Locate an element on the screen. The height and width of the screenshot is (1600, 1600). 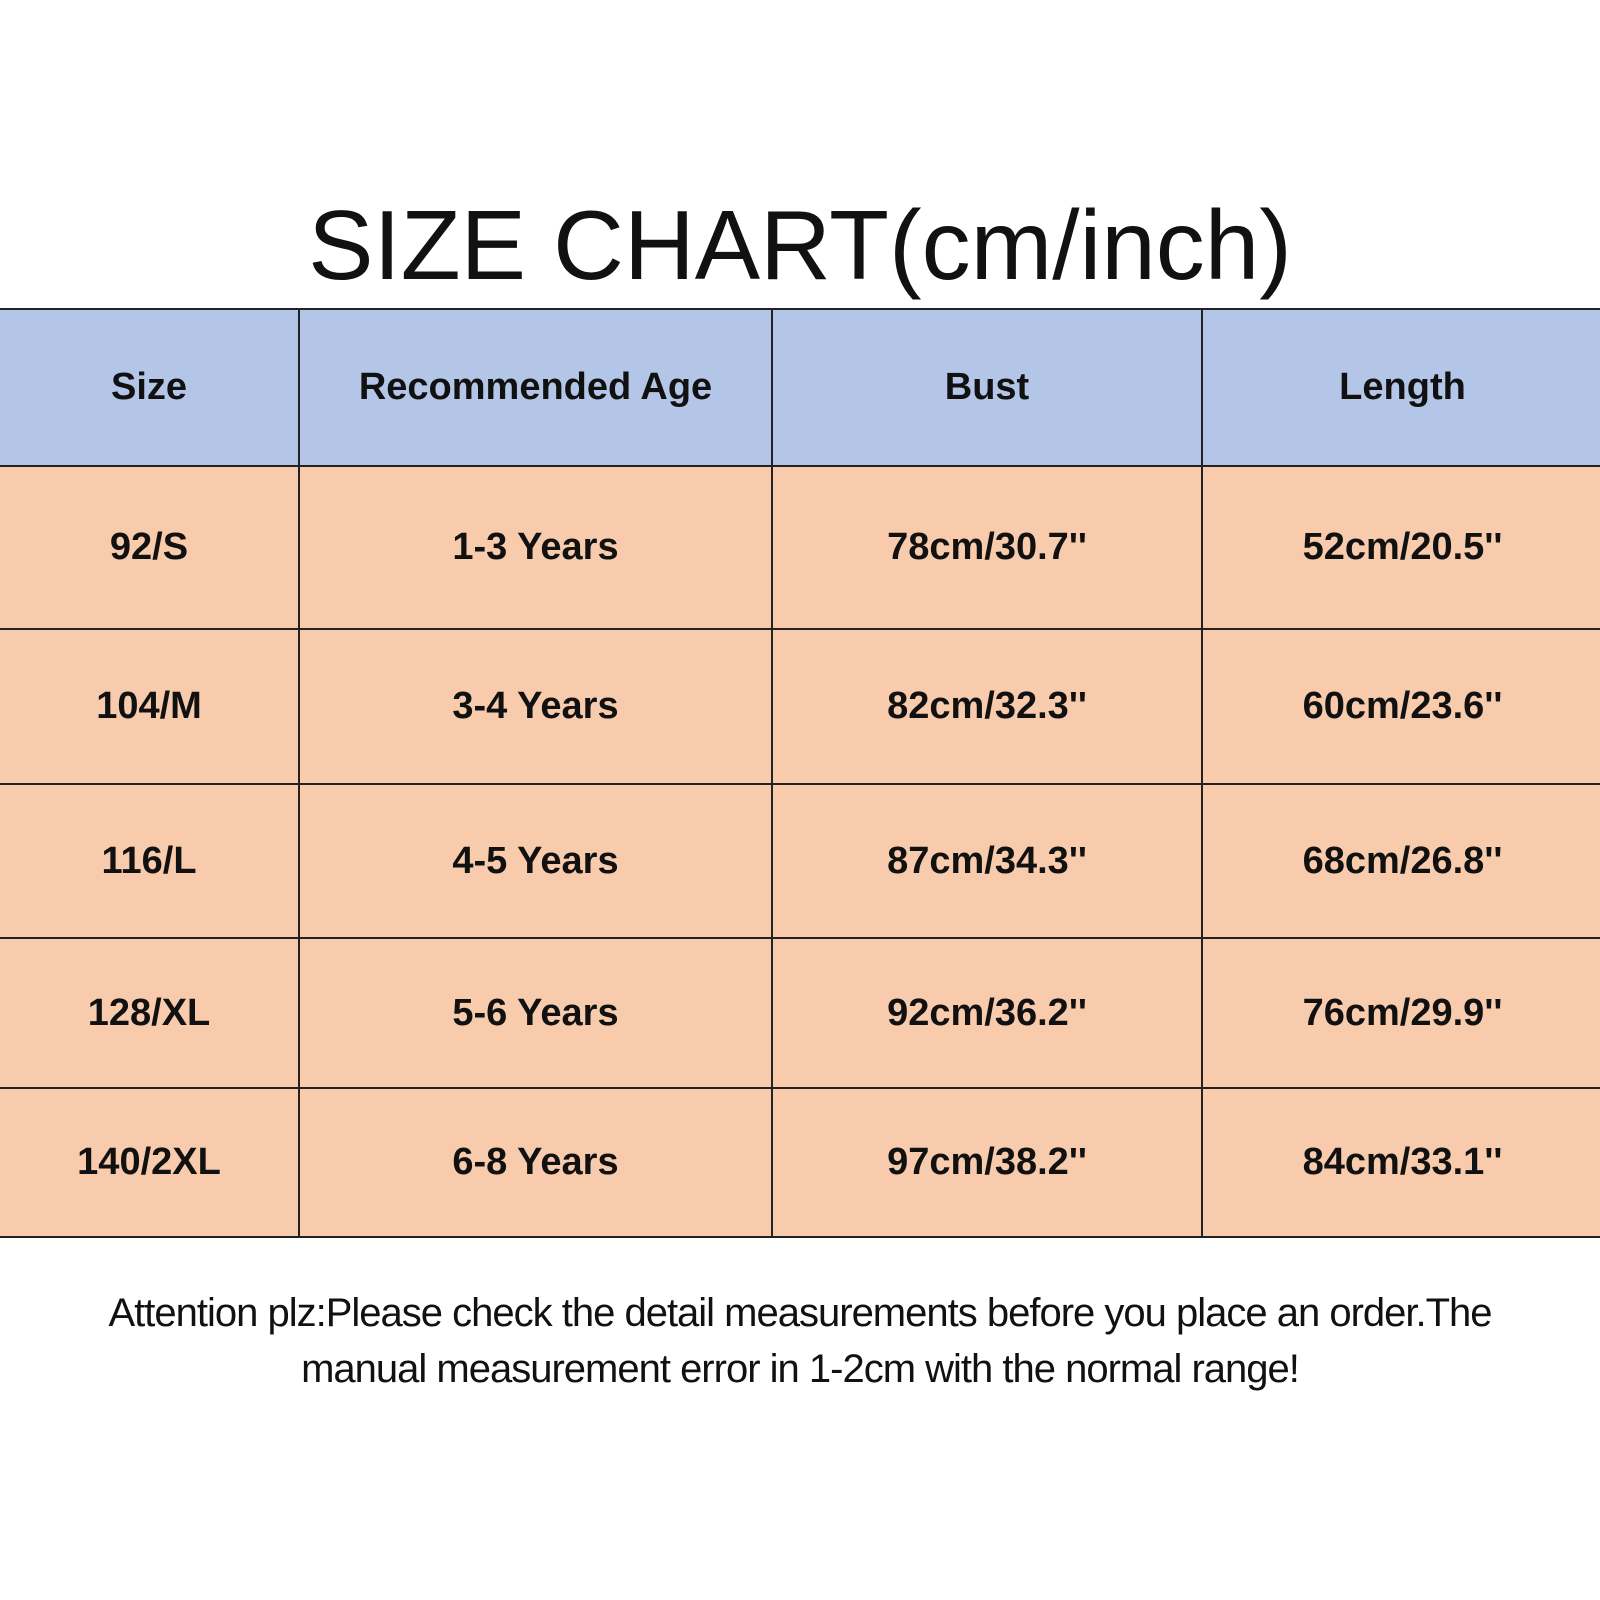
table-cell: 3-4 Years is located at coordinates (536, 707).